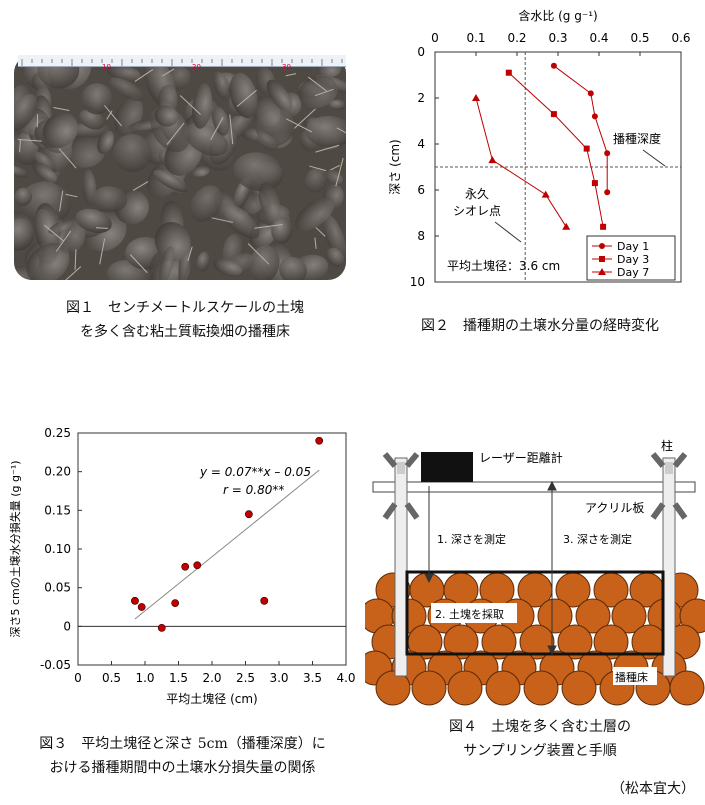  What do you see at coordinates (57, 549) in the screenshot?
I see `fig3-y-tick-label: 0.10` at bounding box center [57, 549].